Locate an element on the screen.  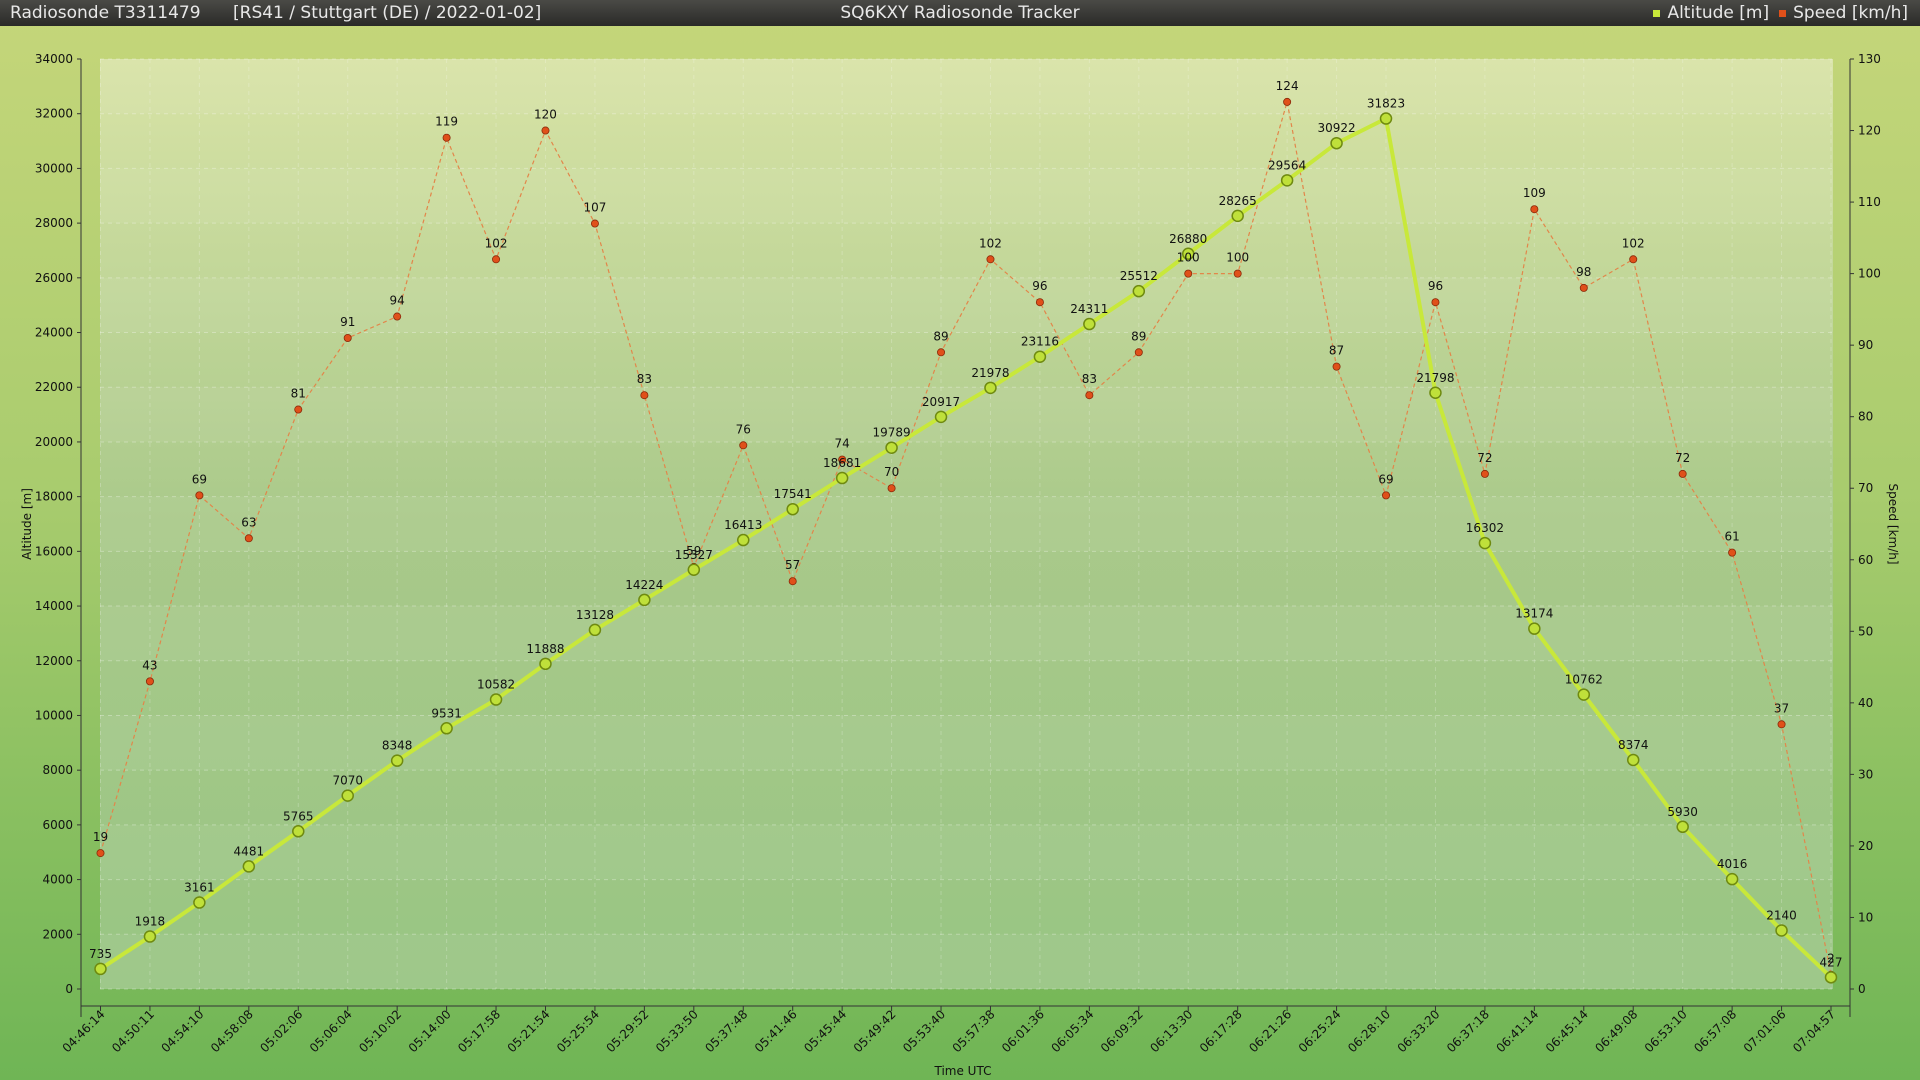
legend: Altitude [m] Speed [km/h] is located at coordinates (1780, 13).